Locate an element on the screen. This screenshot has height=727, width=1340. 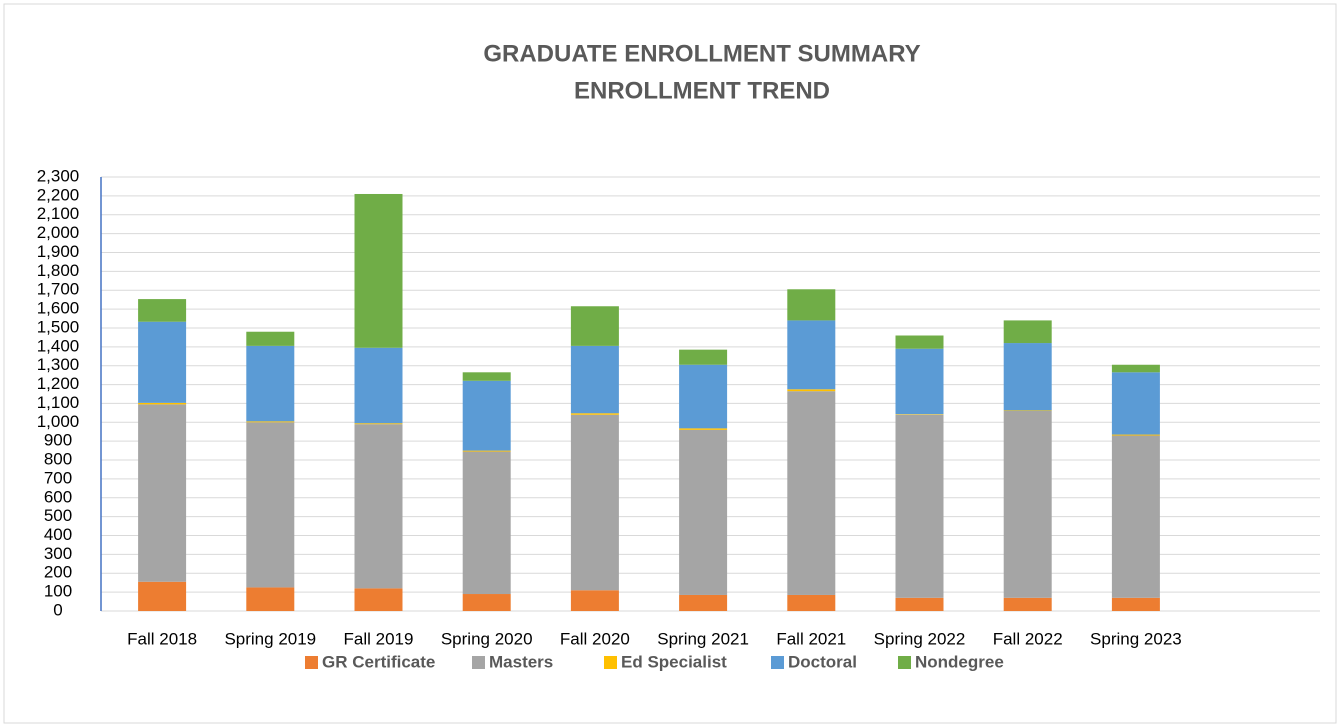
y-tick-label: 900 is located at coordinates (58, 440).